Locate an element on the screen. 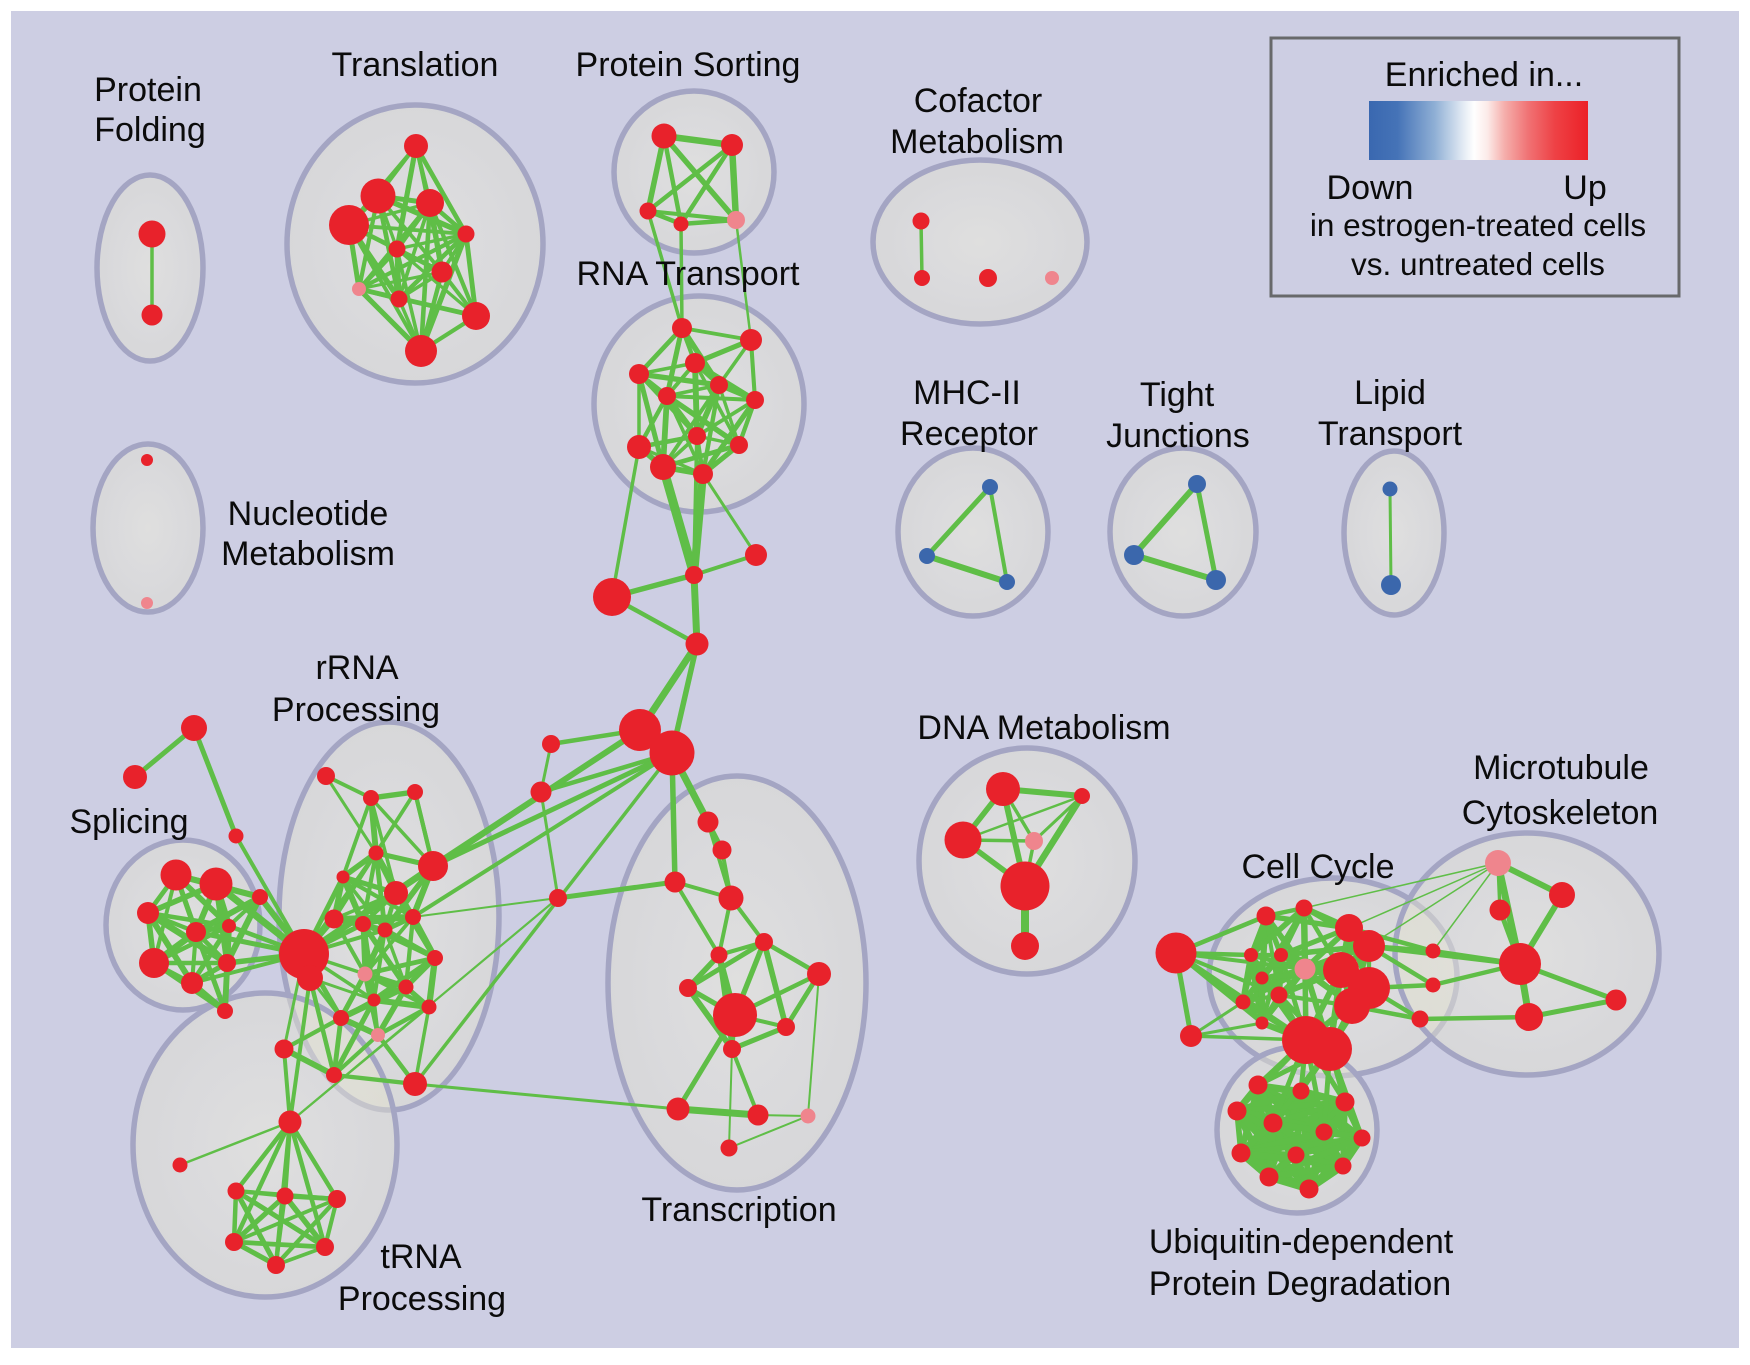 The width and height of the screenshot is (1750, 1365). svg-text: Splicing is located at coordinates (128, 822).